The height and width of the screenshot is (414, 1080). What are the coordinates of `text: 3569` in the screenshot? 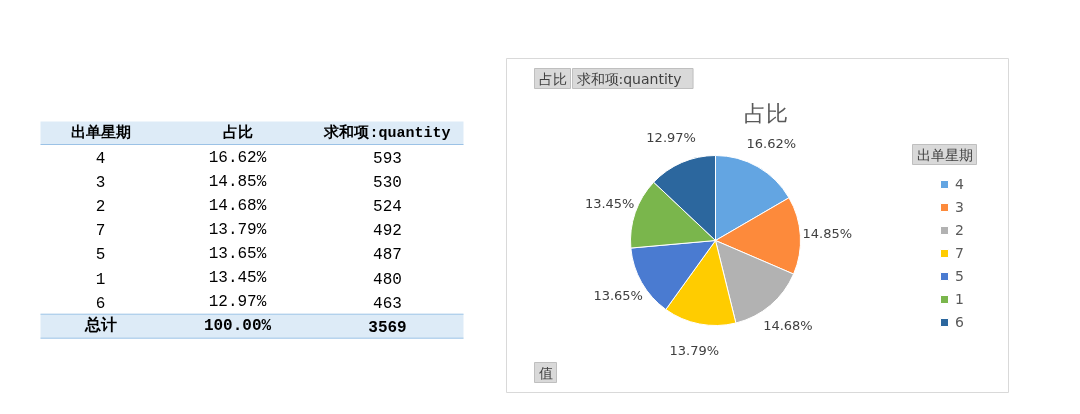 It's located at (387, 327).